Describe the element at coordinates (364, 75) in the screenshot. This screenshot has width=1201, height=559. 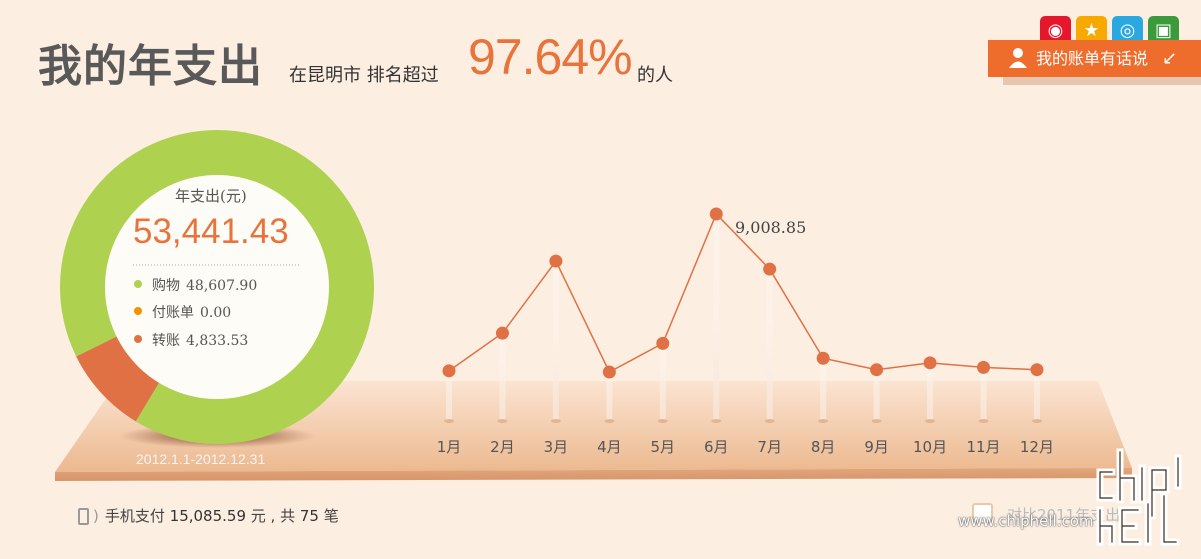
I see `rank-prefix: 在昆明市 排名超过` at that location.